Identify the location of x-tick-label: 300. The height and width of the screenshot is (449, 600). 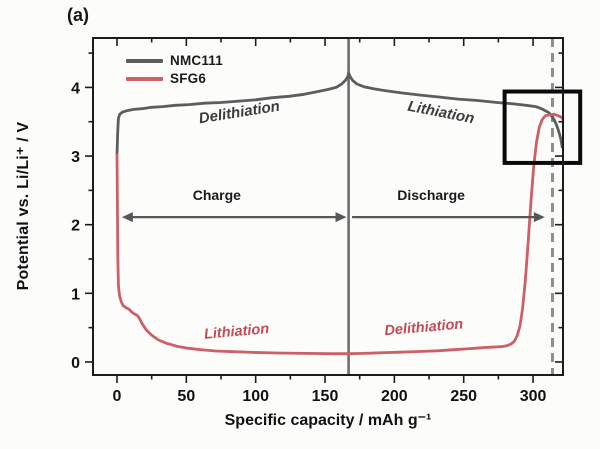
(533, 396).